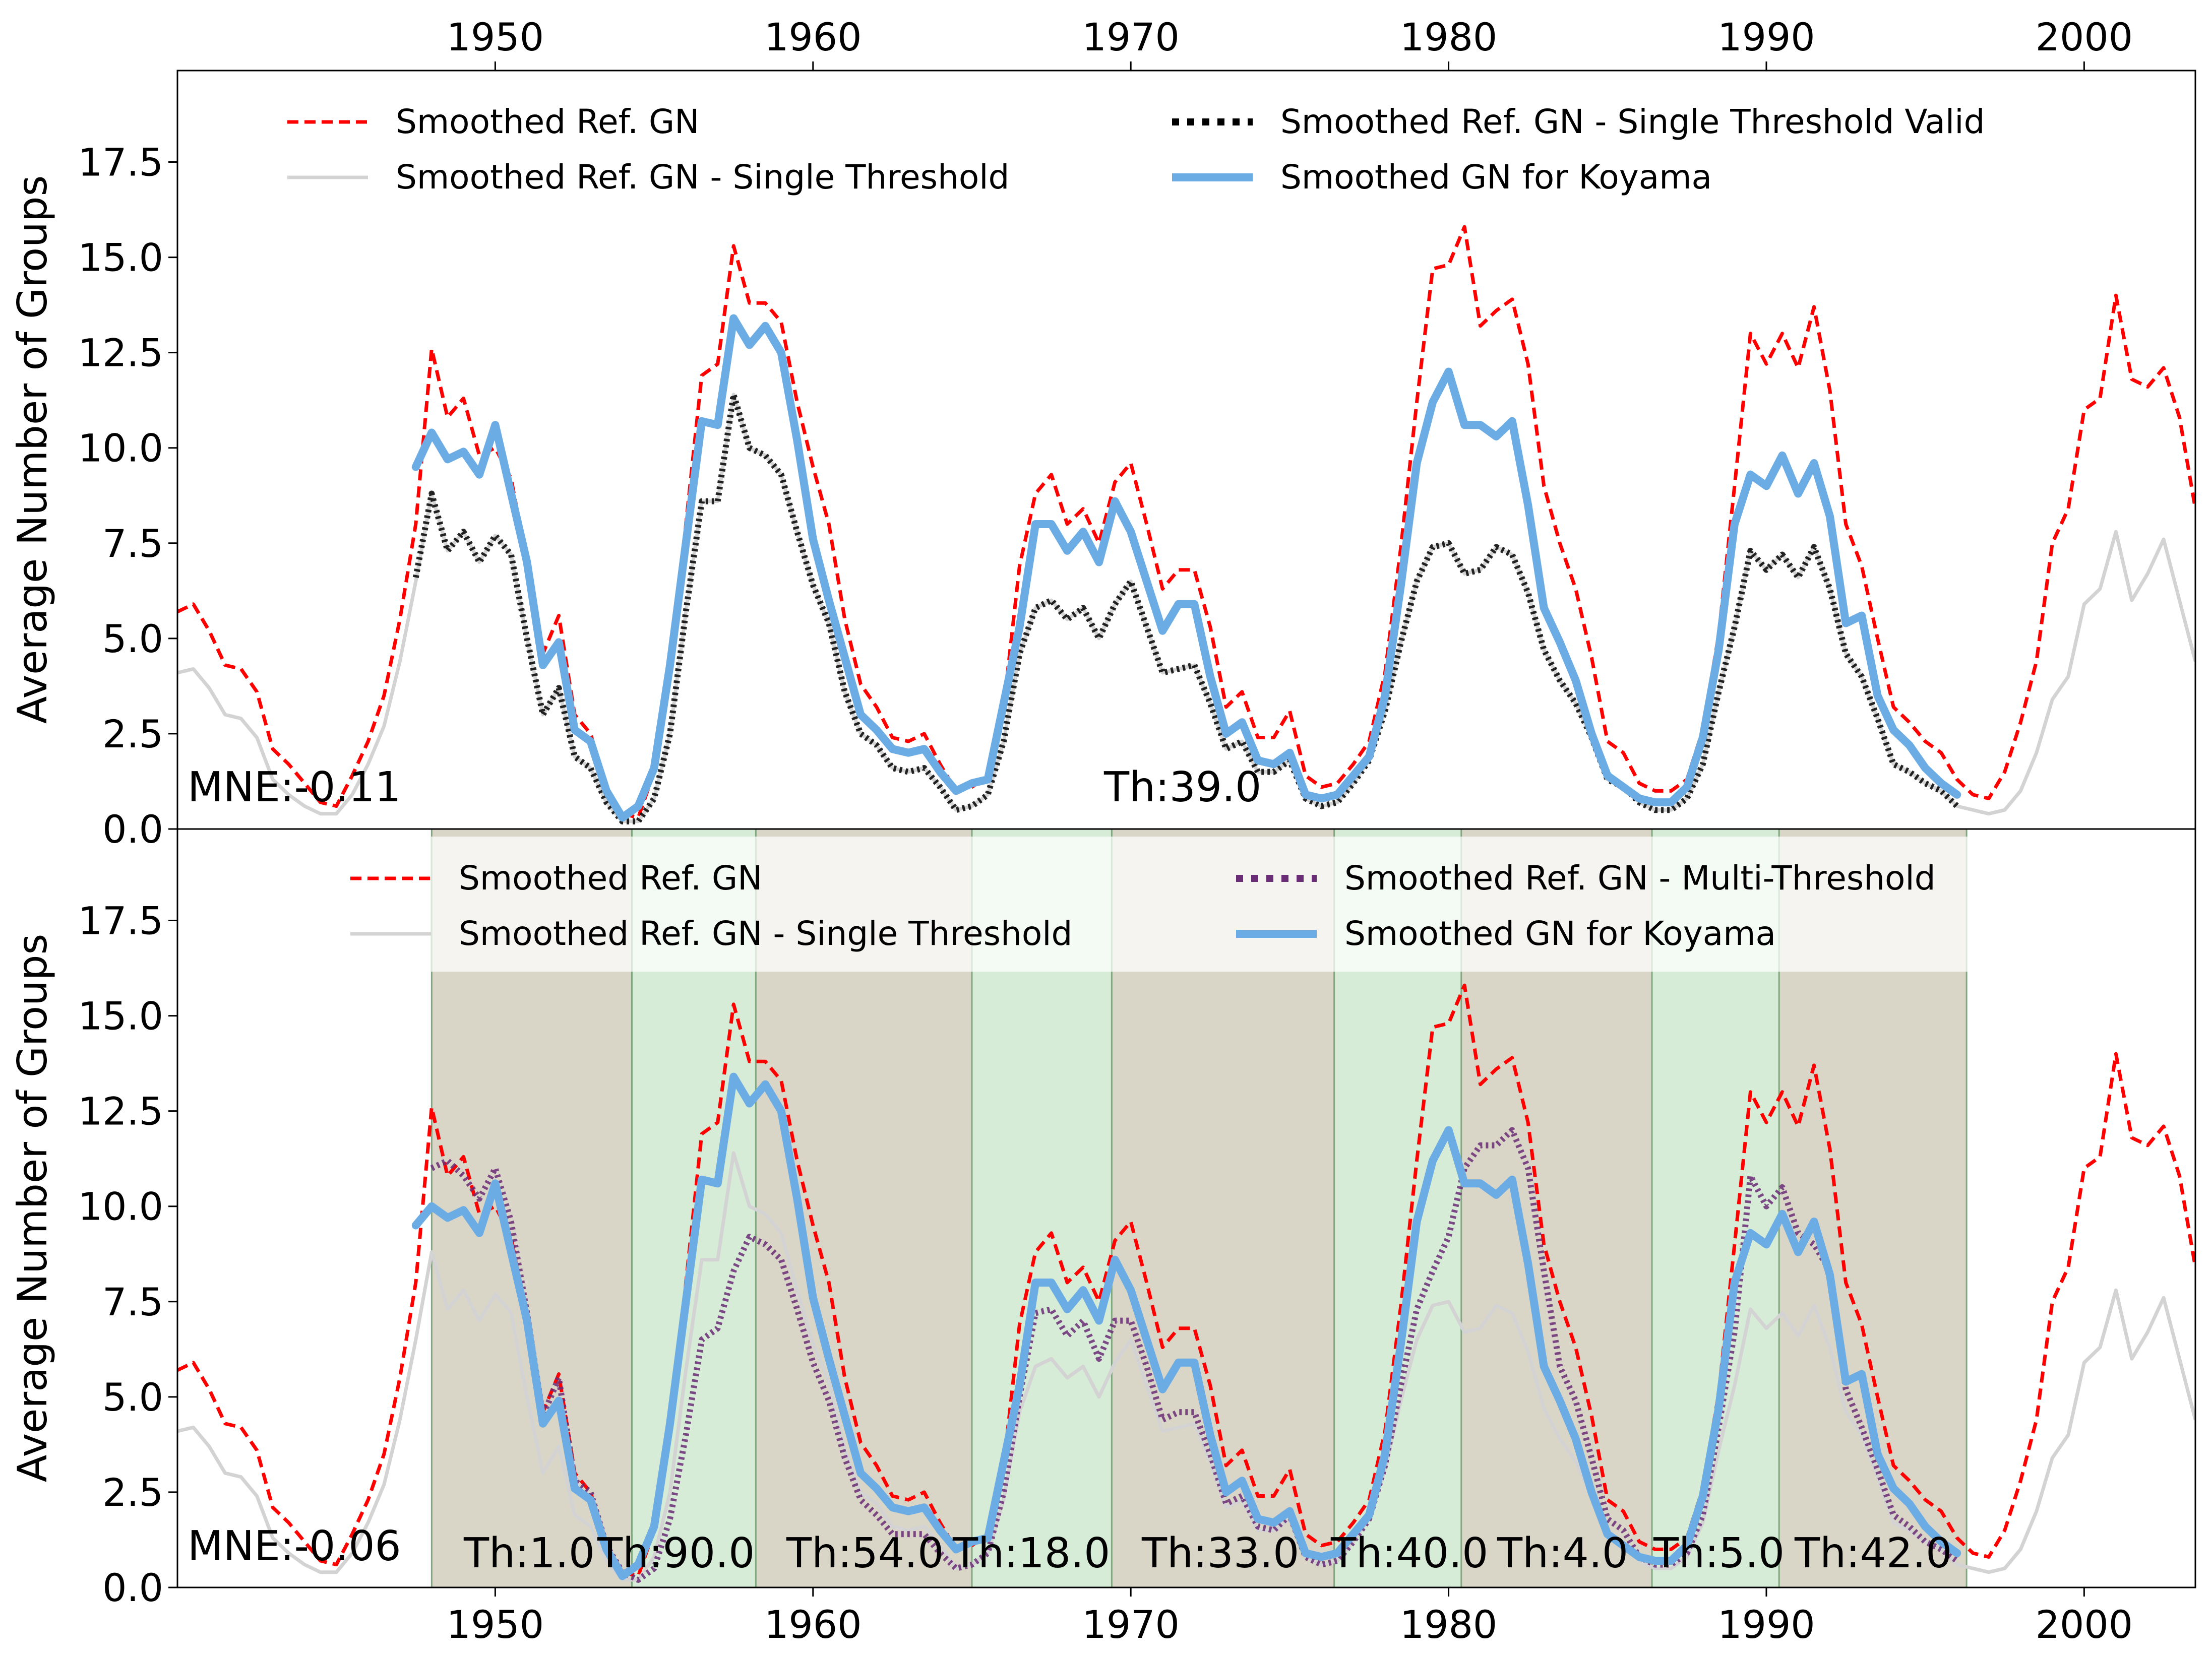  I want to click on legend-label-multi-threshold: Smoothed Ref. GN - Multi-Threshold, so click(1640, 878).